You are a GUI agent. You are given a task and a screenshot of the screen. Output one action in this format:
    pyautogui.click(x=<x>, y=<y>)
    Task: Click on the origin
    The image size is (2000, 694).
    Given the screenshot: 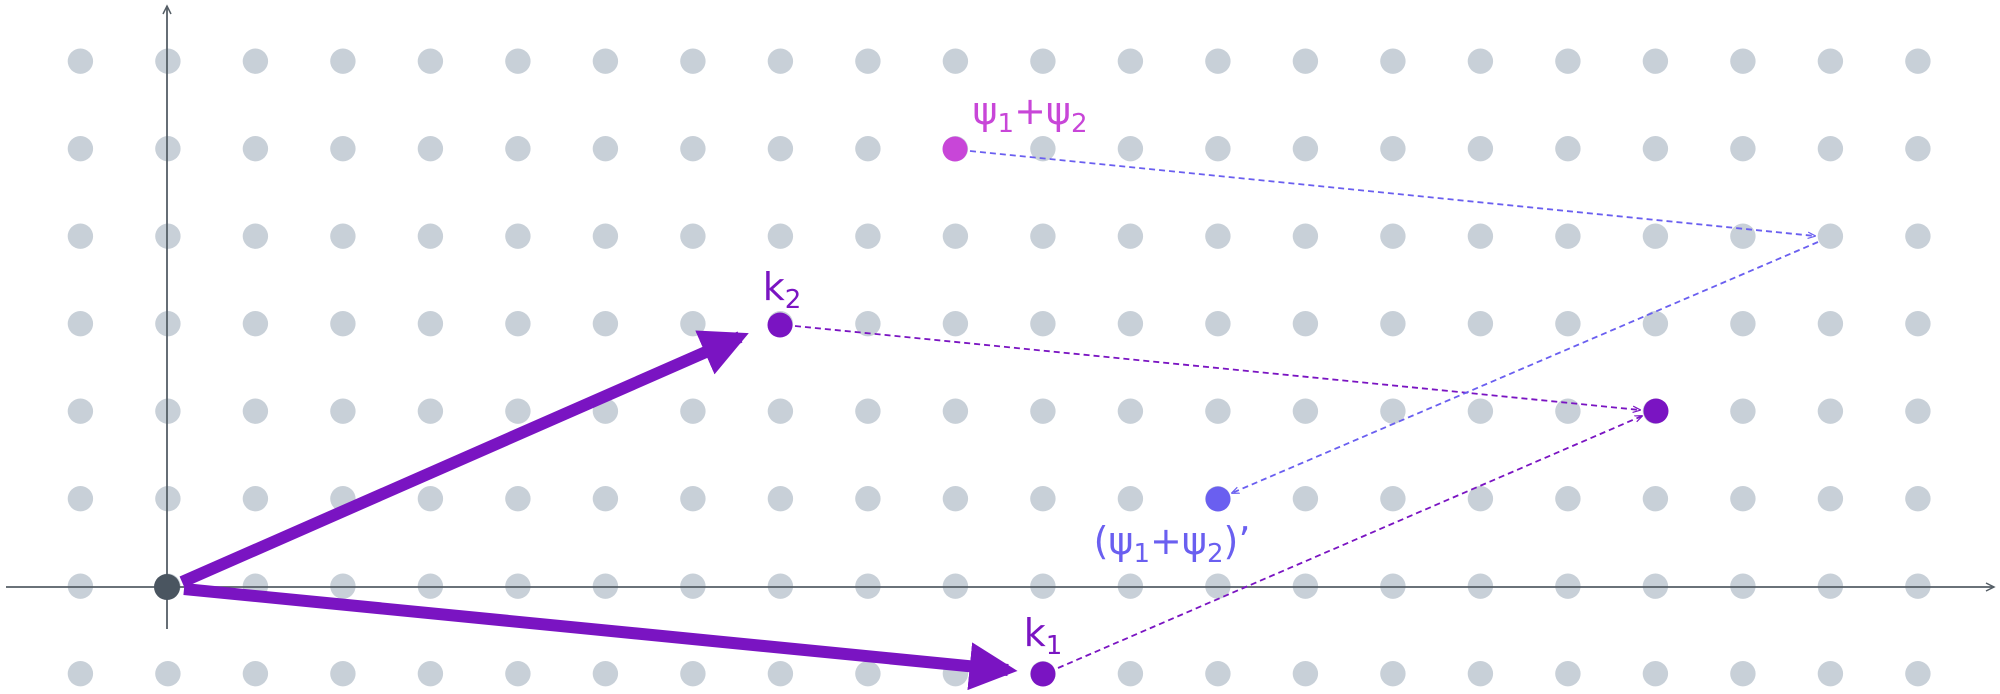 What is the action you would take?
    pyautogui.click(x=167, y=587)
    